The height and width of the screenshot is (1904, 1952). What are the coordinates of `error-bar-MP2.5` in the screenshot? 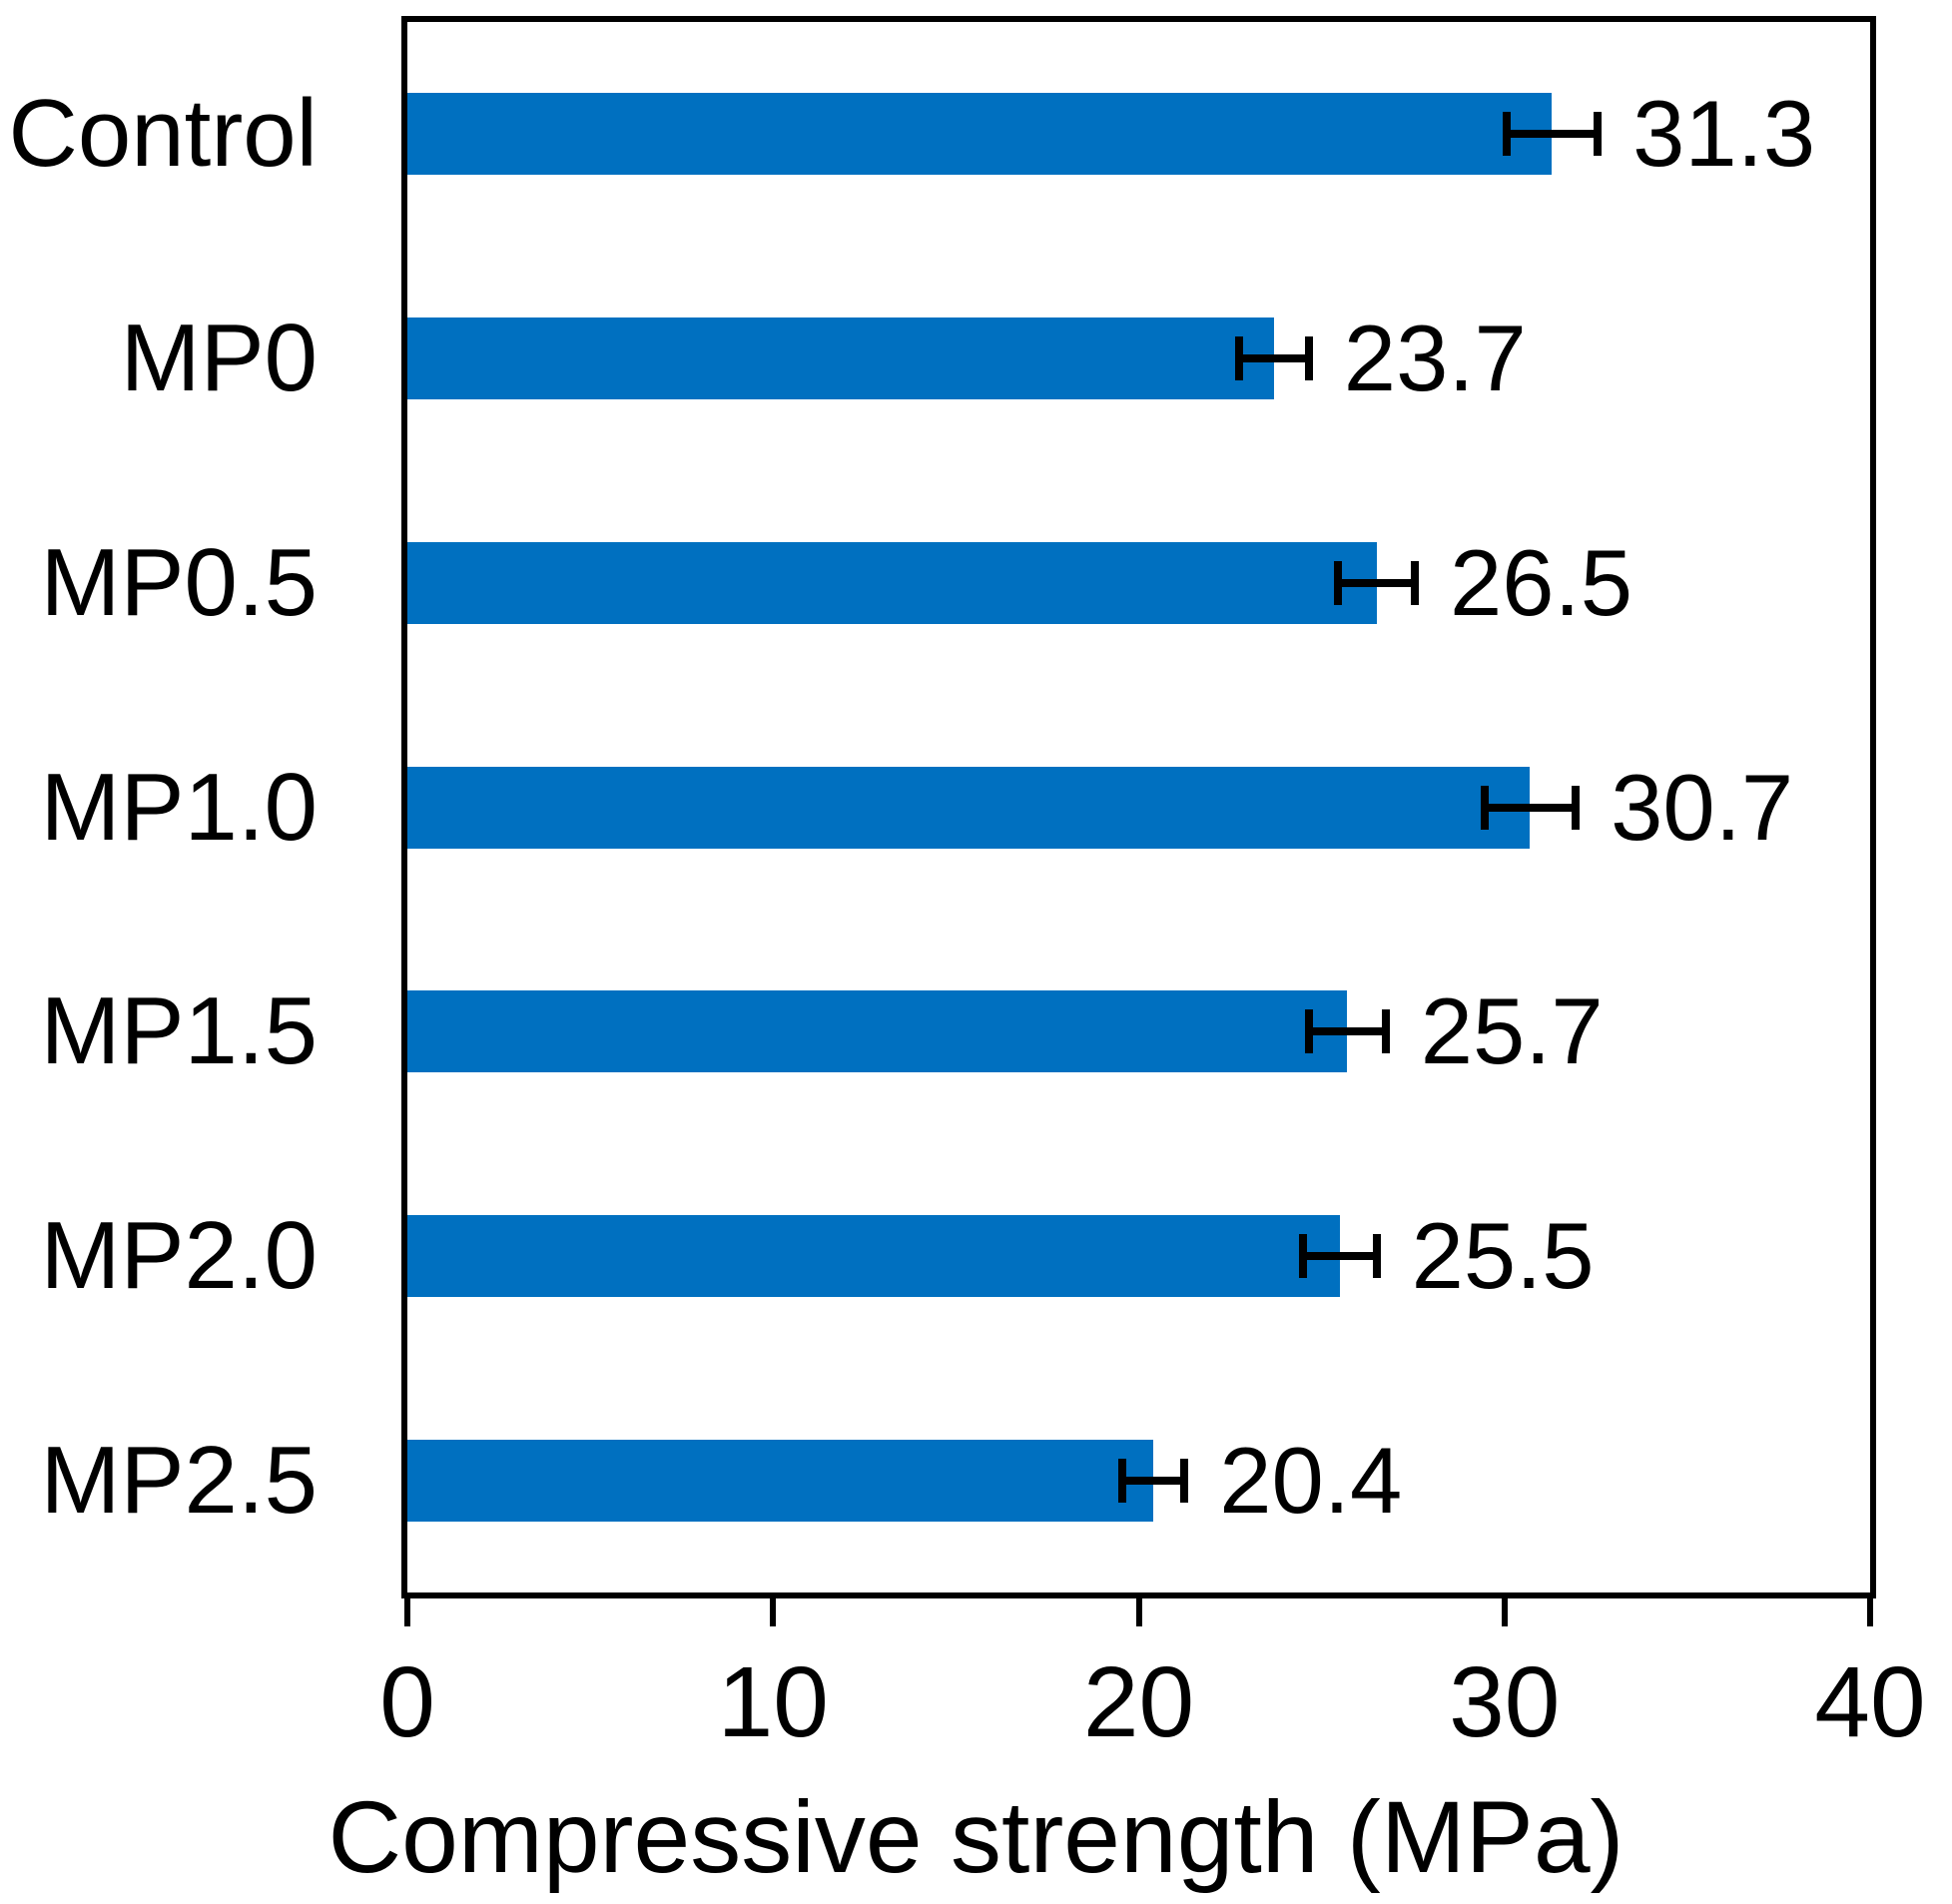 It's located at (1153, 1480).